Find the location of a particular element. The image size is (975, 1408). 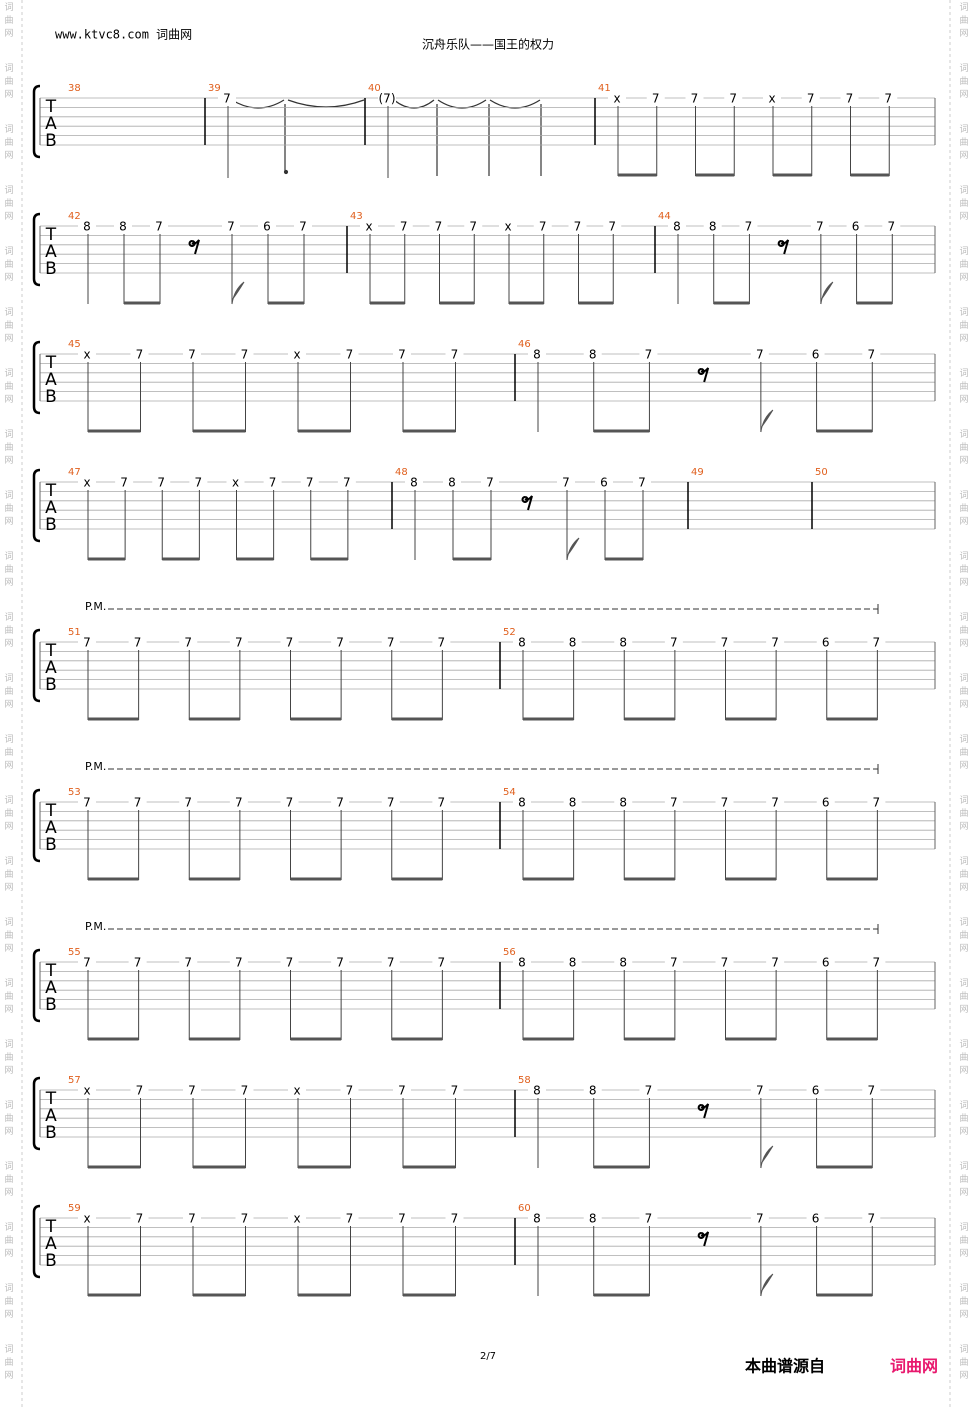

rest is located at coordinates (703, 1111).